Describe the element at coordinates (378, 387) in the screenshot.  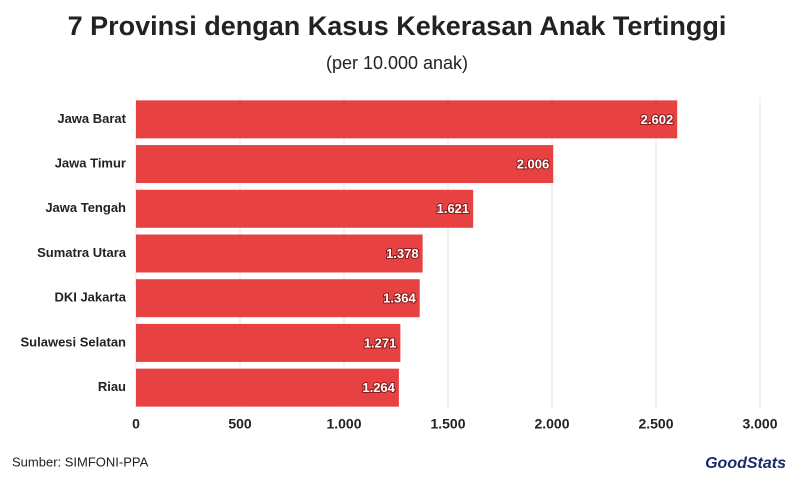
I see `value-label: 1.264` at that location.